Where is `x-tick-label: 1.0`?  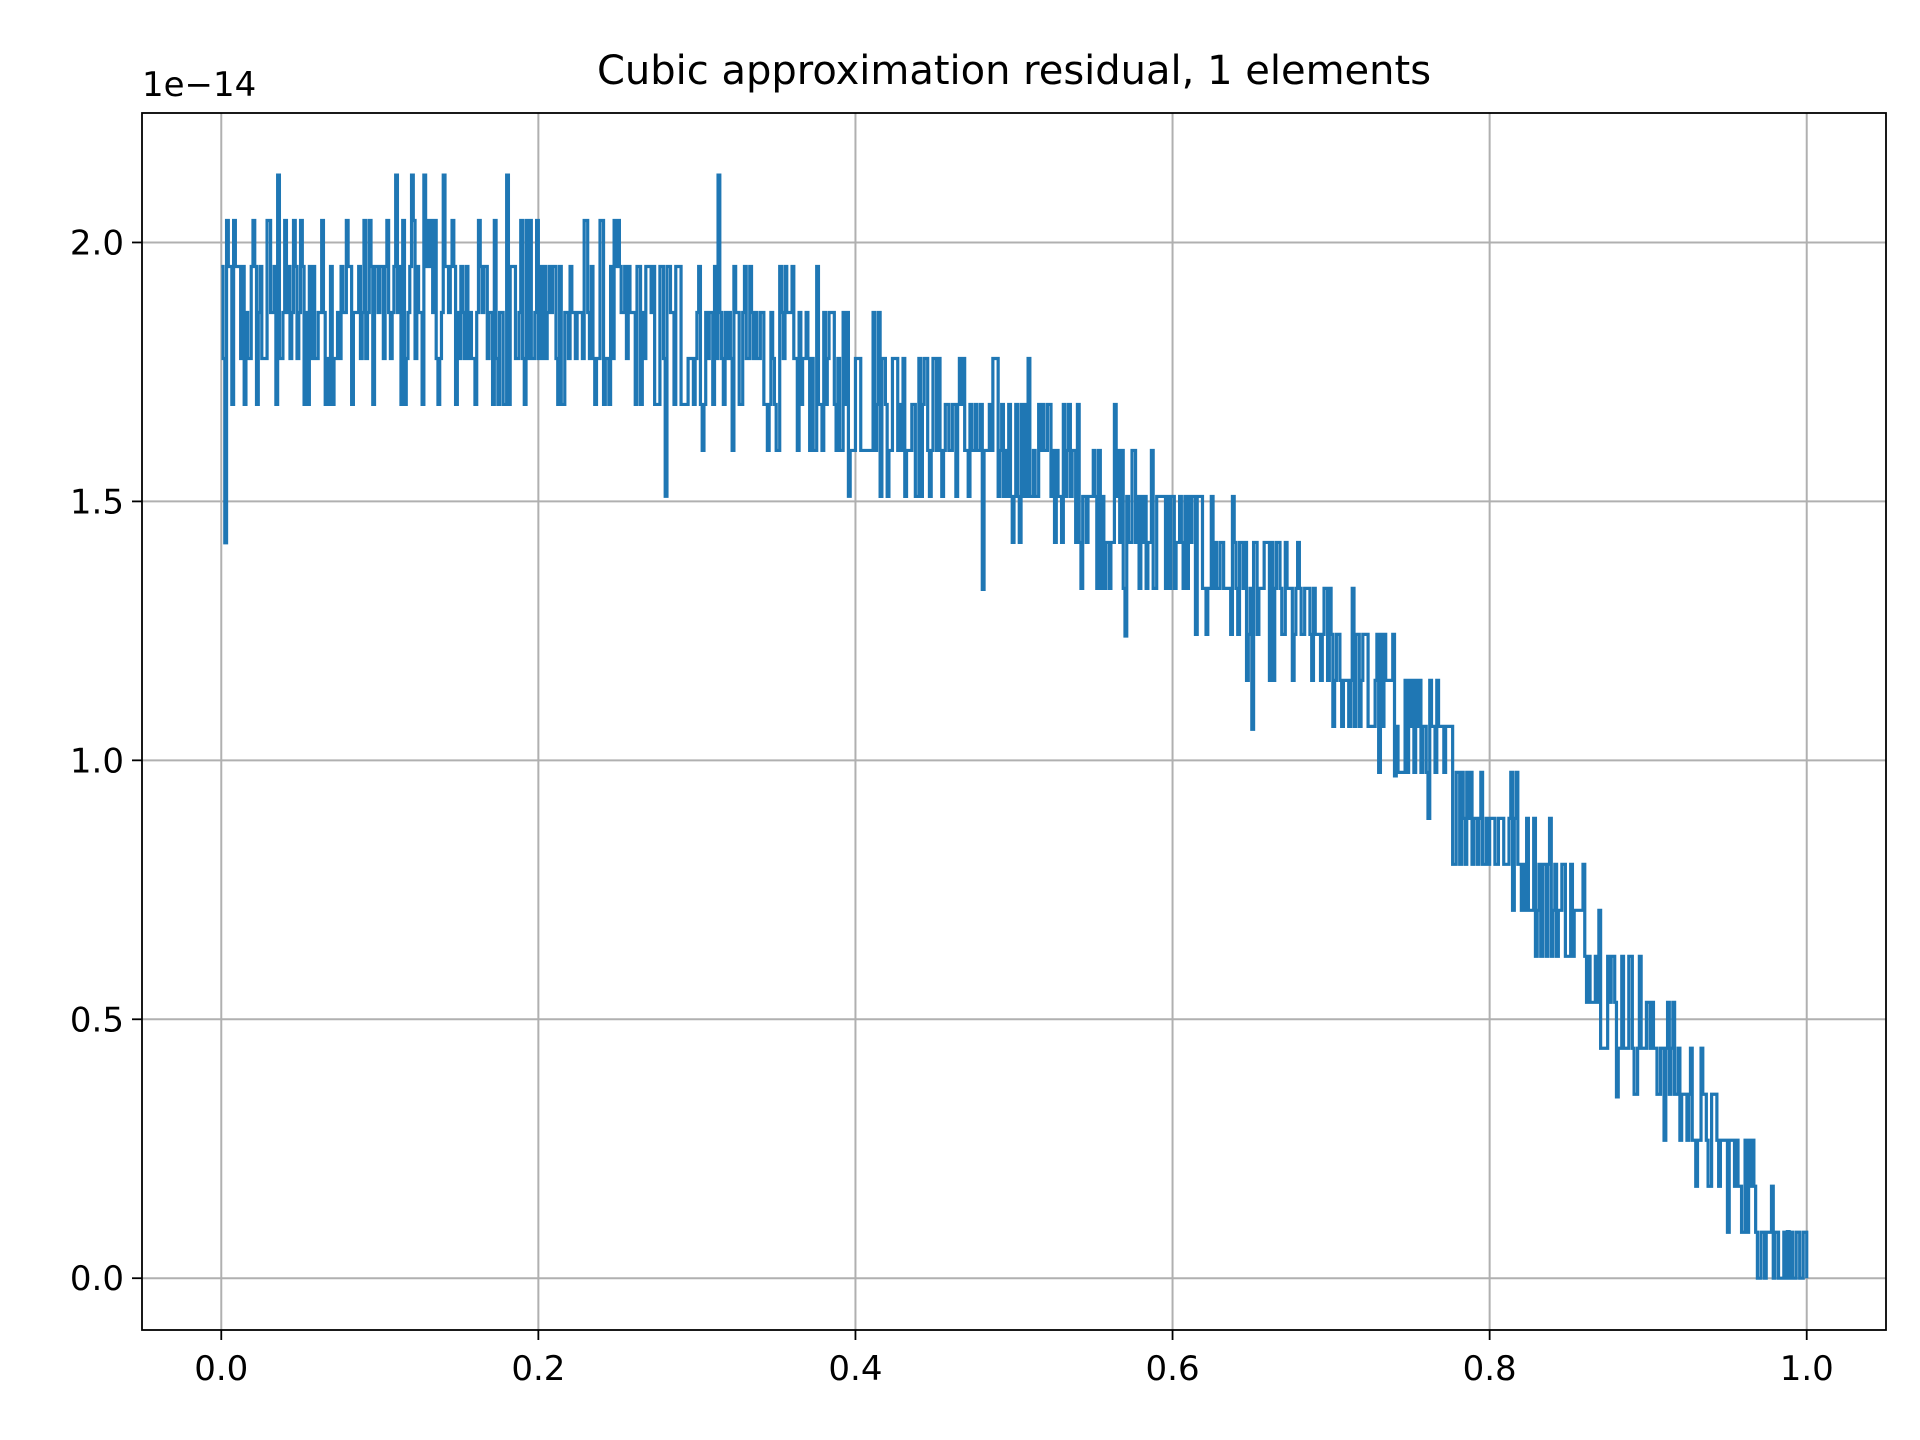
x-tick-label: 1.0 is located at coordinates (1807, 1369).